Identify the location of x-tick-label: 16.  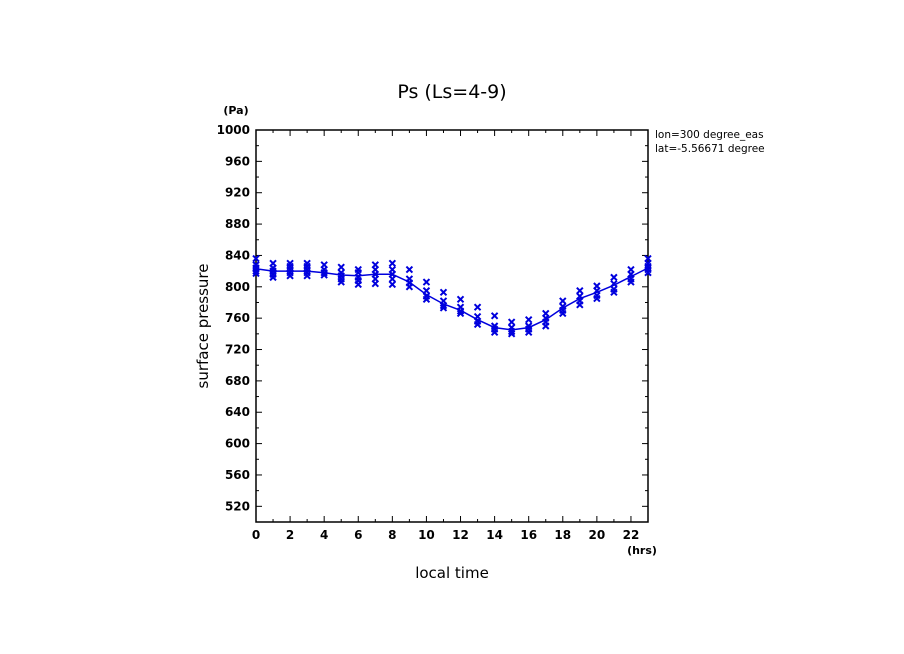
(528, 535).